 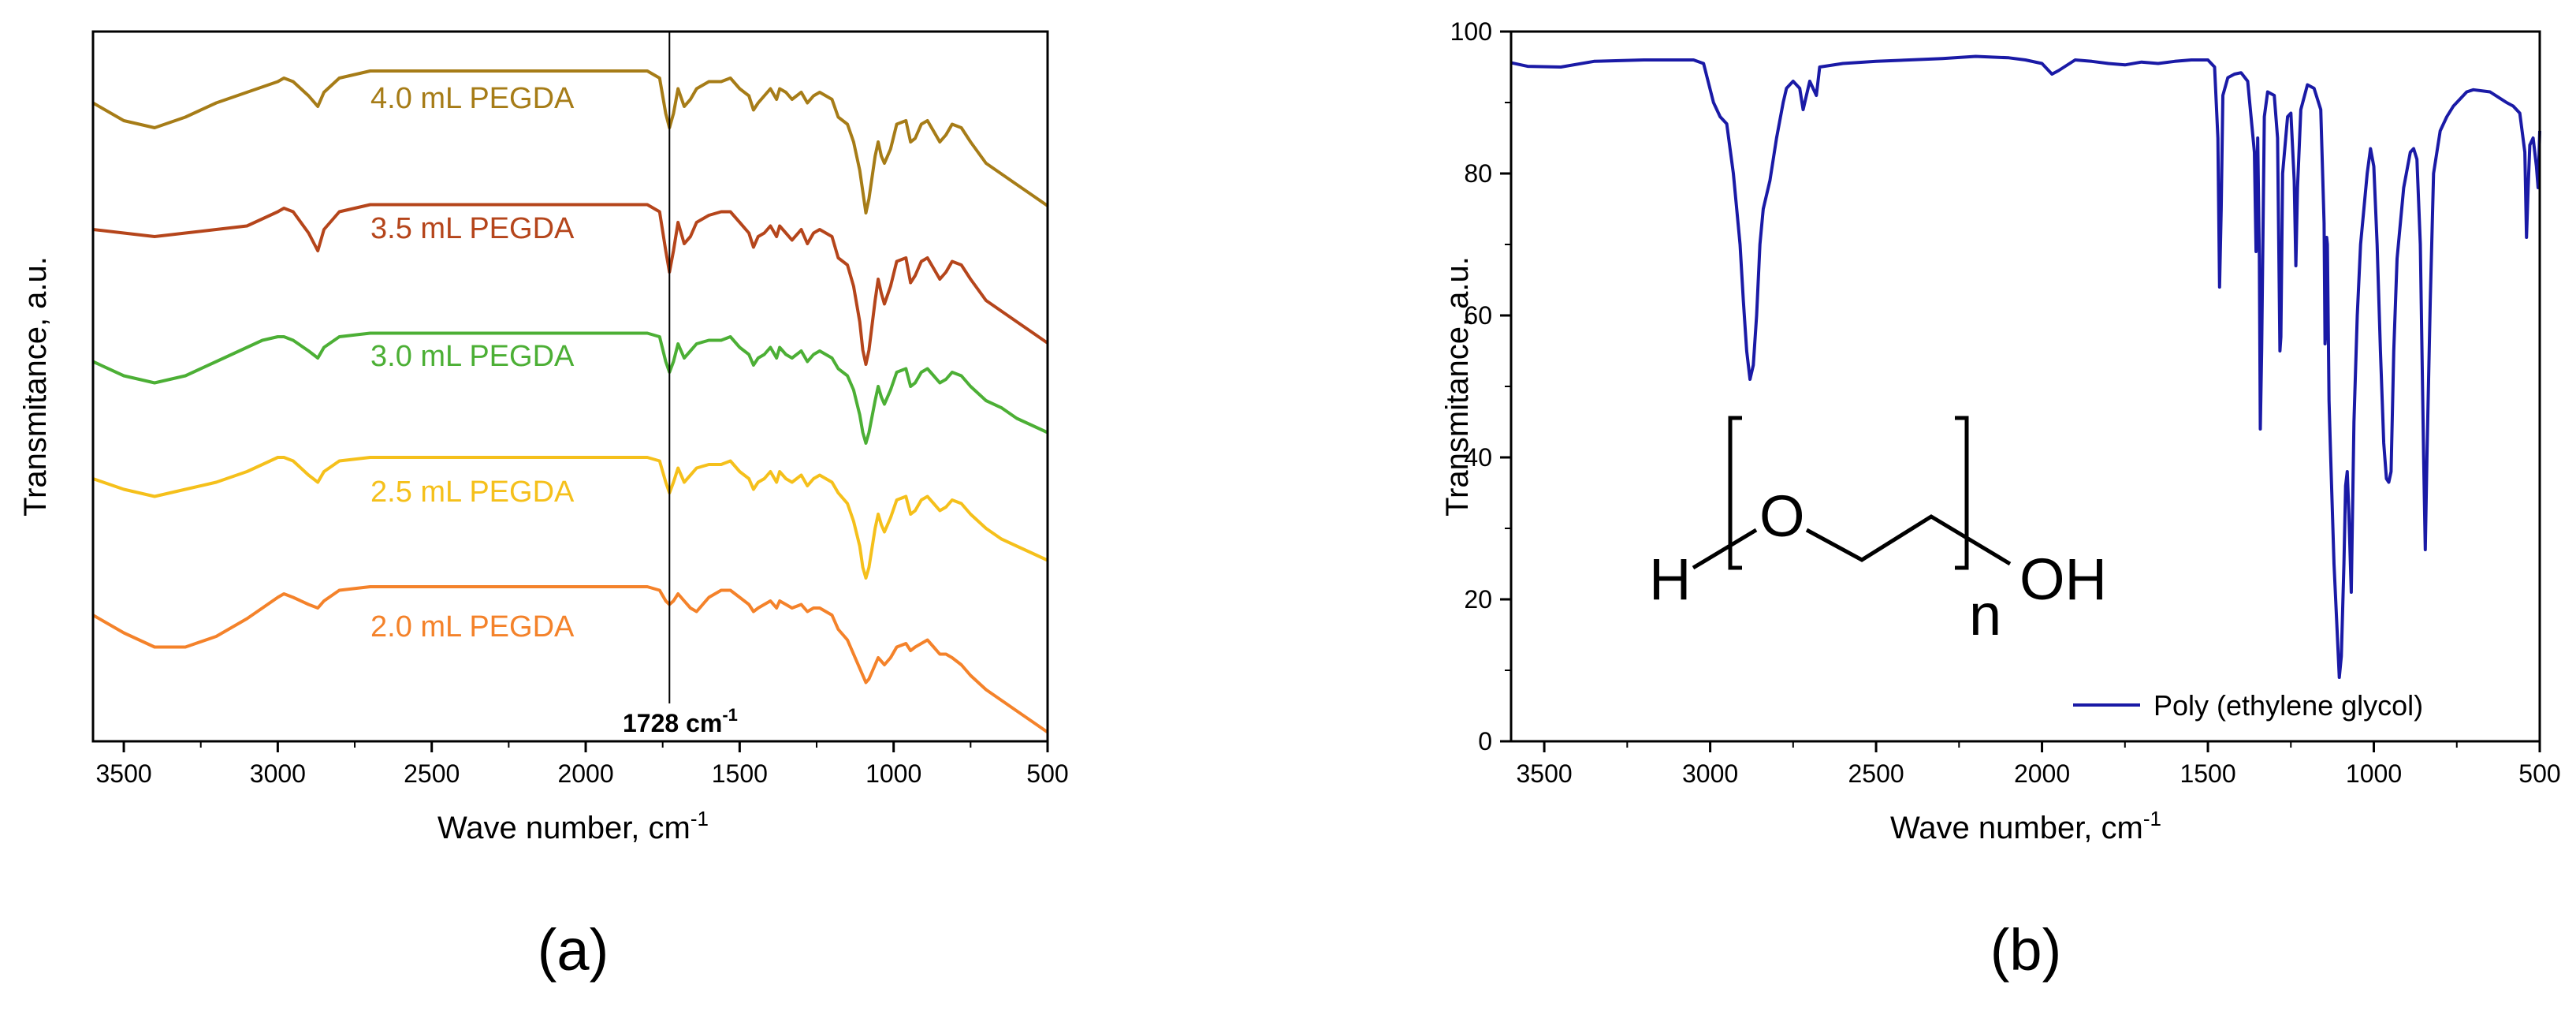 What do you see at coordinates (472, 228) in the screenshot?
I see `panel-a-series-label: 3.5 mL PEGDA` at bounding box center [472, 228].